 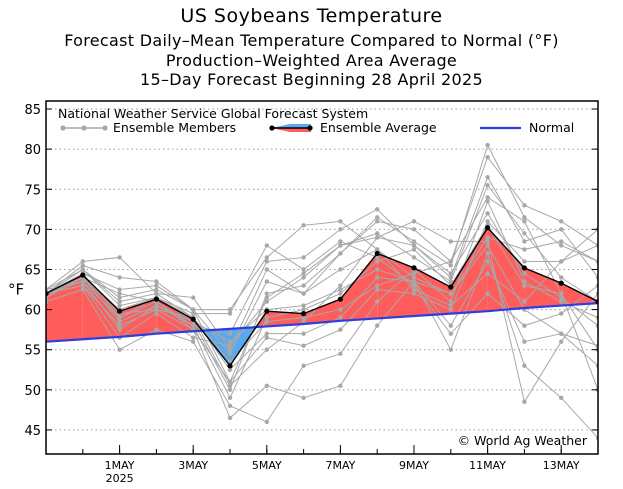 What do you see at coordinates (193, 465) in the screenshot?
I see `x-tick-label: 3MAY` at bounding box center [193, 465].